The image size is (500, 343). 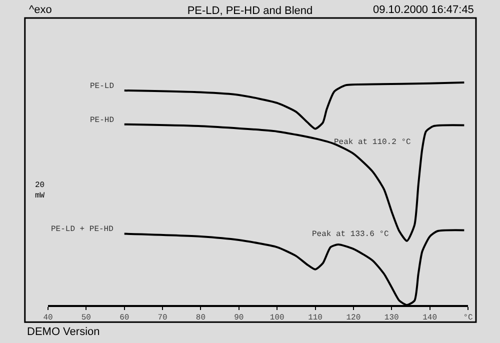 I want to click on x-tick-label: 130, so click(x=392, y=318).